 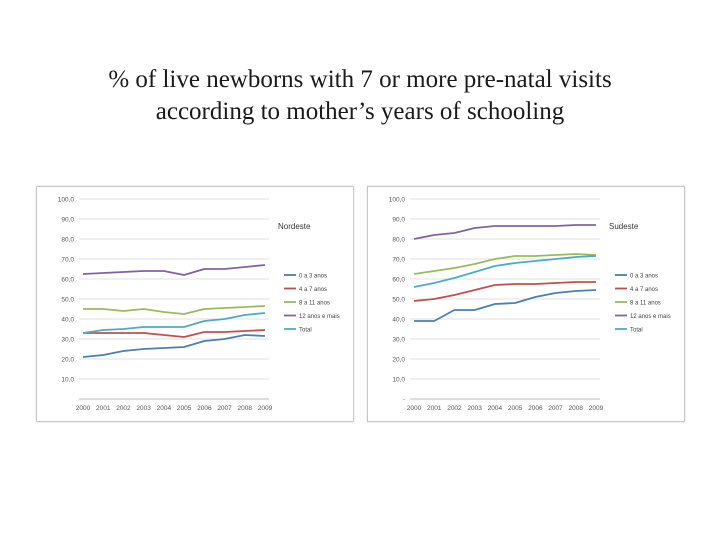 What do you see at coordinates (360, 111) in the screenshot?
I see `slide-title-line-2: according to mother’s years of schooling` at bounding box center [360, 111].